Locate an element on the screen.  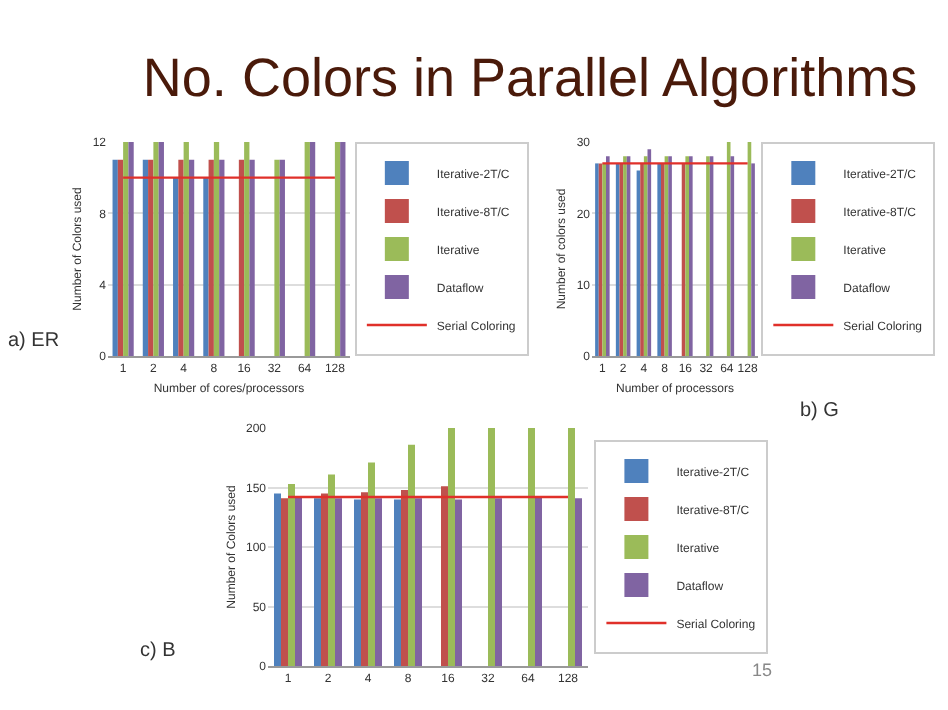
text: a) ER is located at coordinates (34, 341).